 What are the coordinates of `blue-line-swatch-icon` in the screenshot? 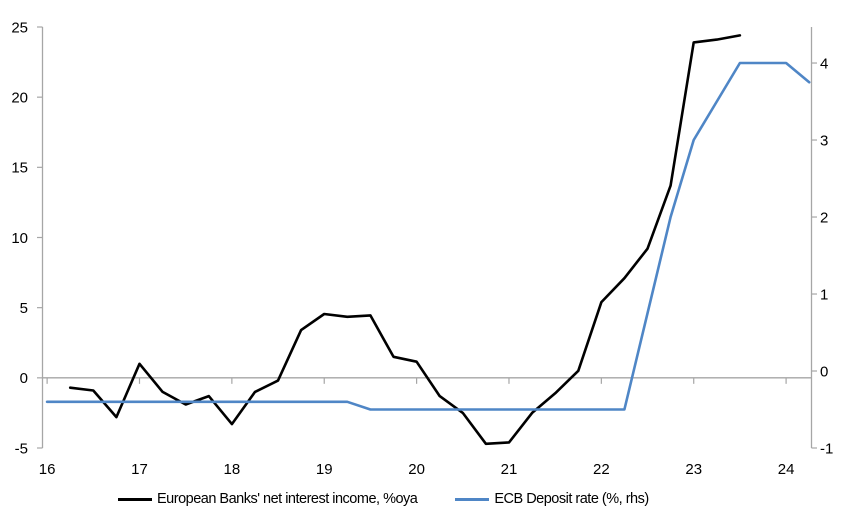 It's located at (472, 499).